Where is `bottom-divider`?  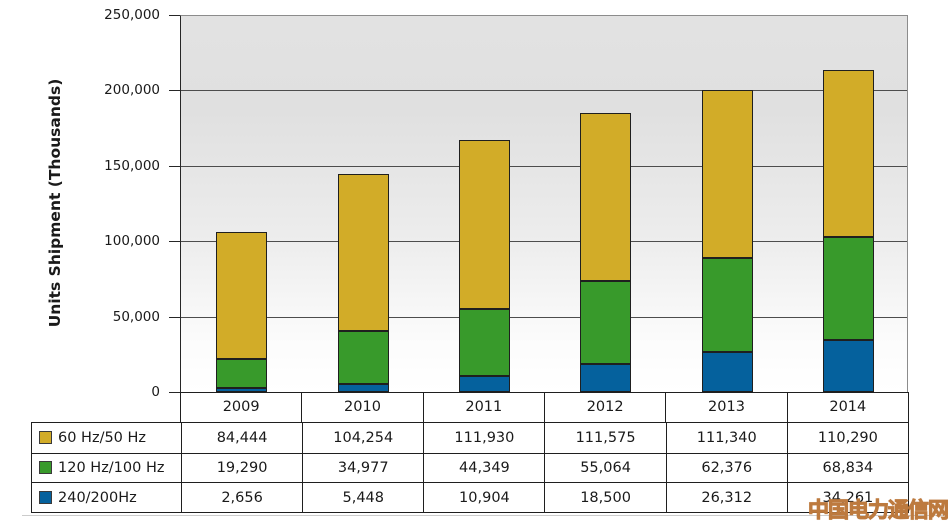
bottom-divider is located at coordinates (485, 515).